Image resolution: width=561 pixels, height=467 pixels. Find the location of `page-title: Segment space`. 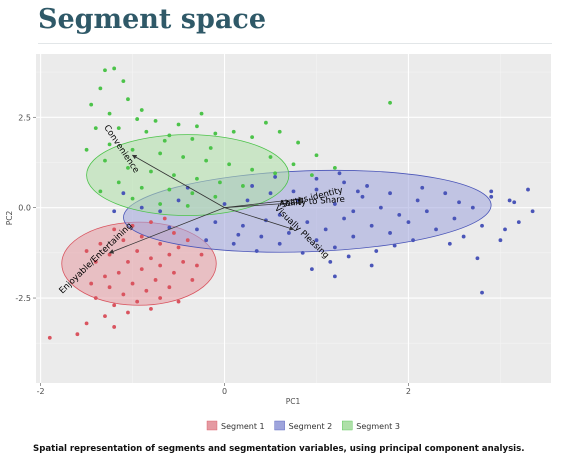

page-title: Segment space is located at coordinates (152, 19).